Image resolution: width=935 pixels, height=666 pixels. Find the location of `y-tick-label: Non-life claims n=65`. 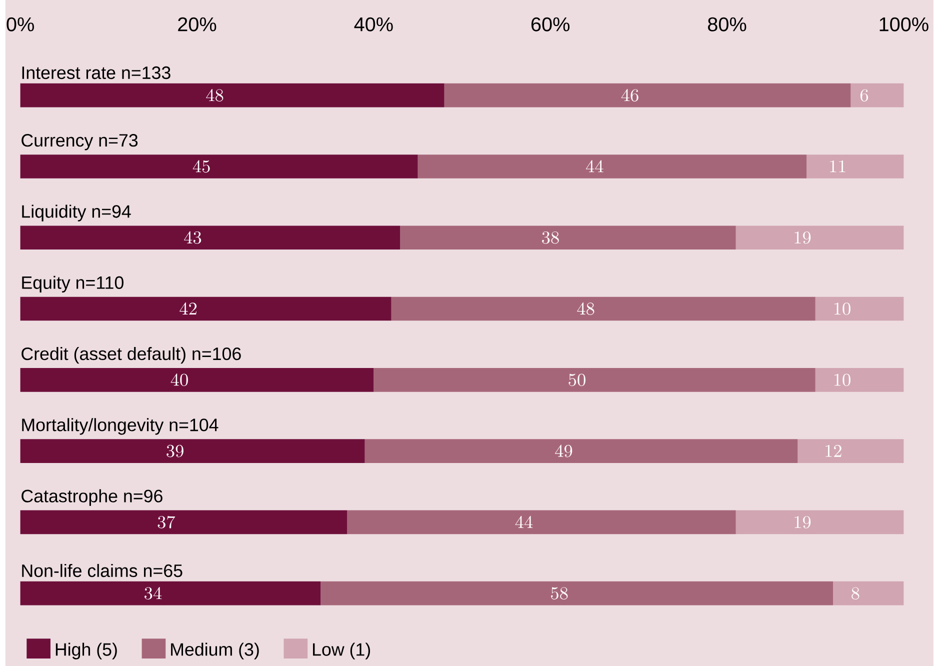

y-tick-label: Non-life claims n=65 is located at coordinates (102, 570).